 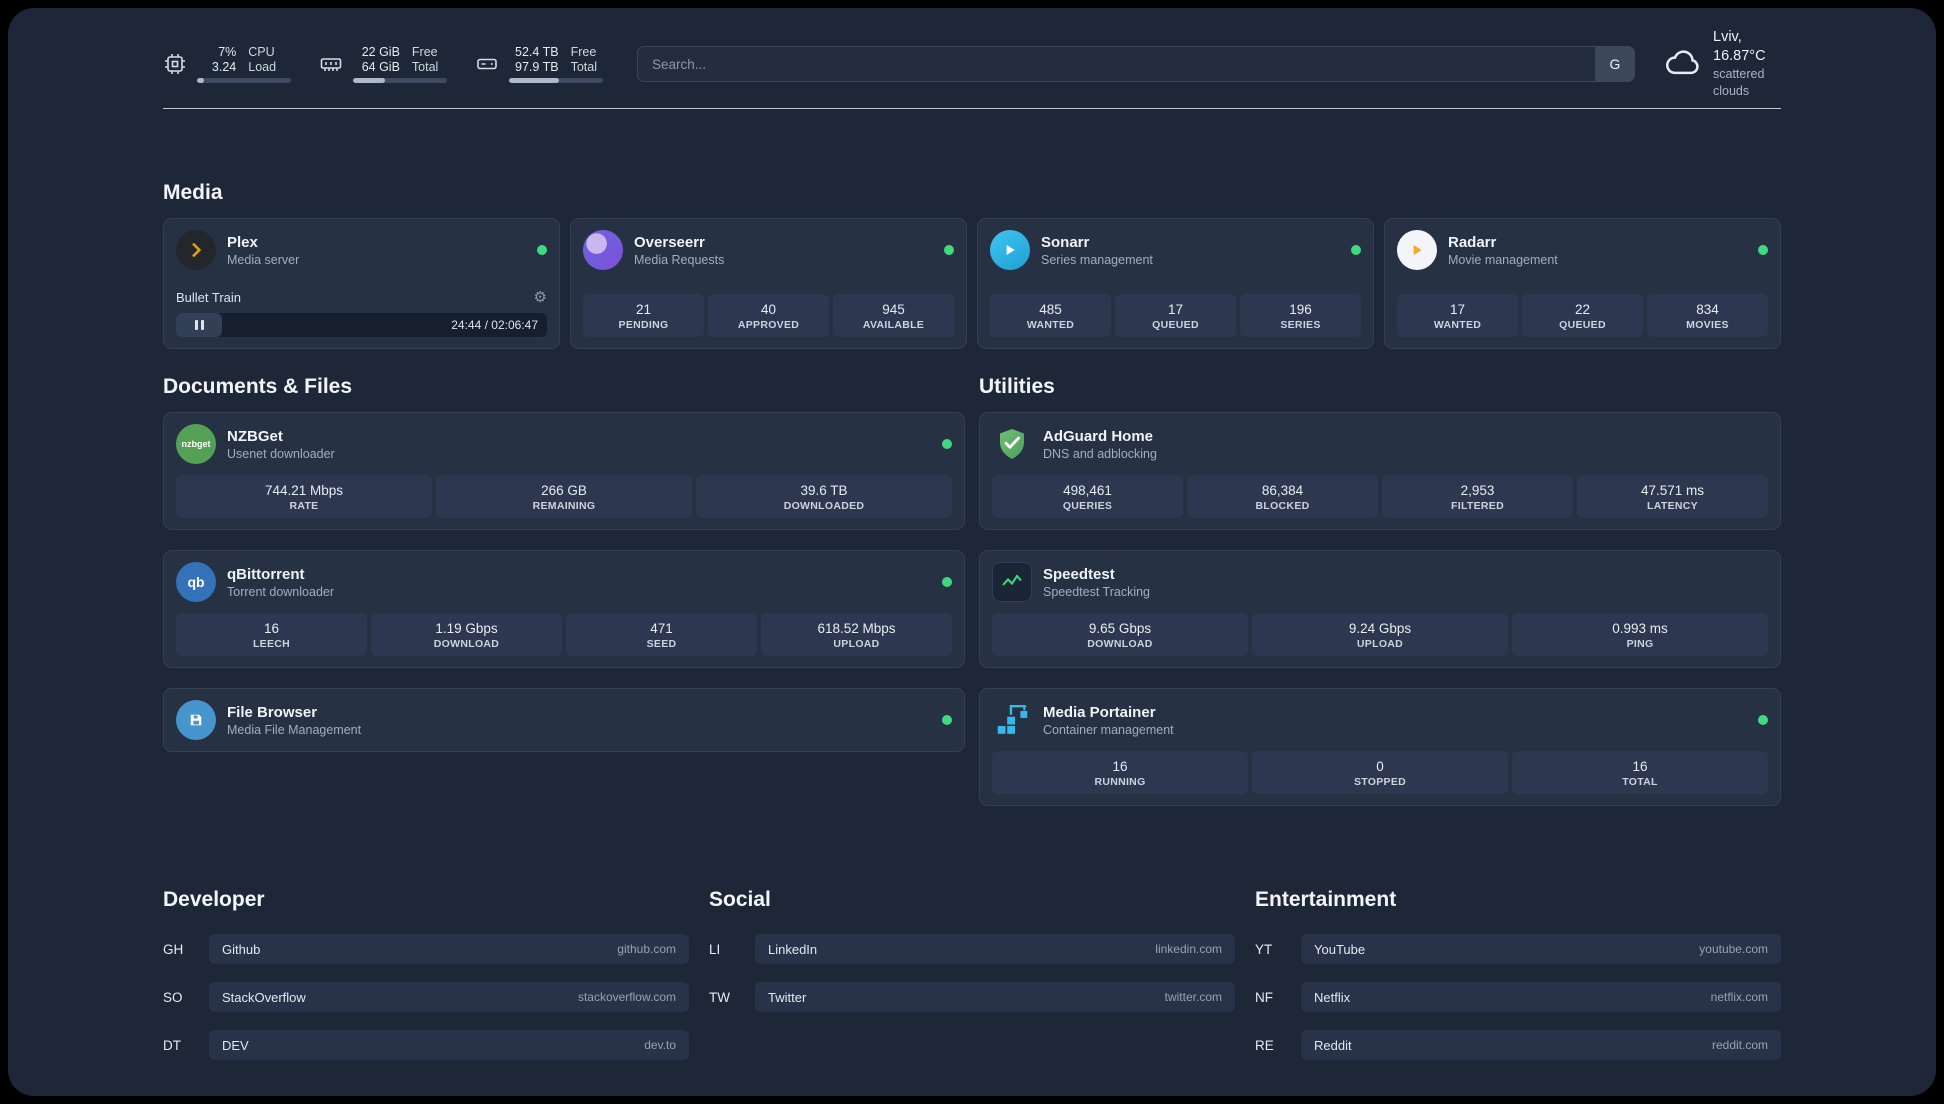 What do you see at coordinates (661, 634) in the screenshot?
I see `stat-seed: 471 SEED` at bounding box center [661, 634].